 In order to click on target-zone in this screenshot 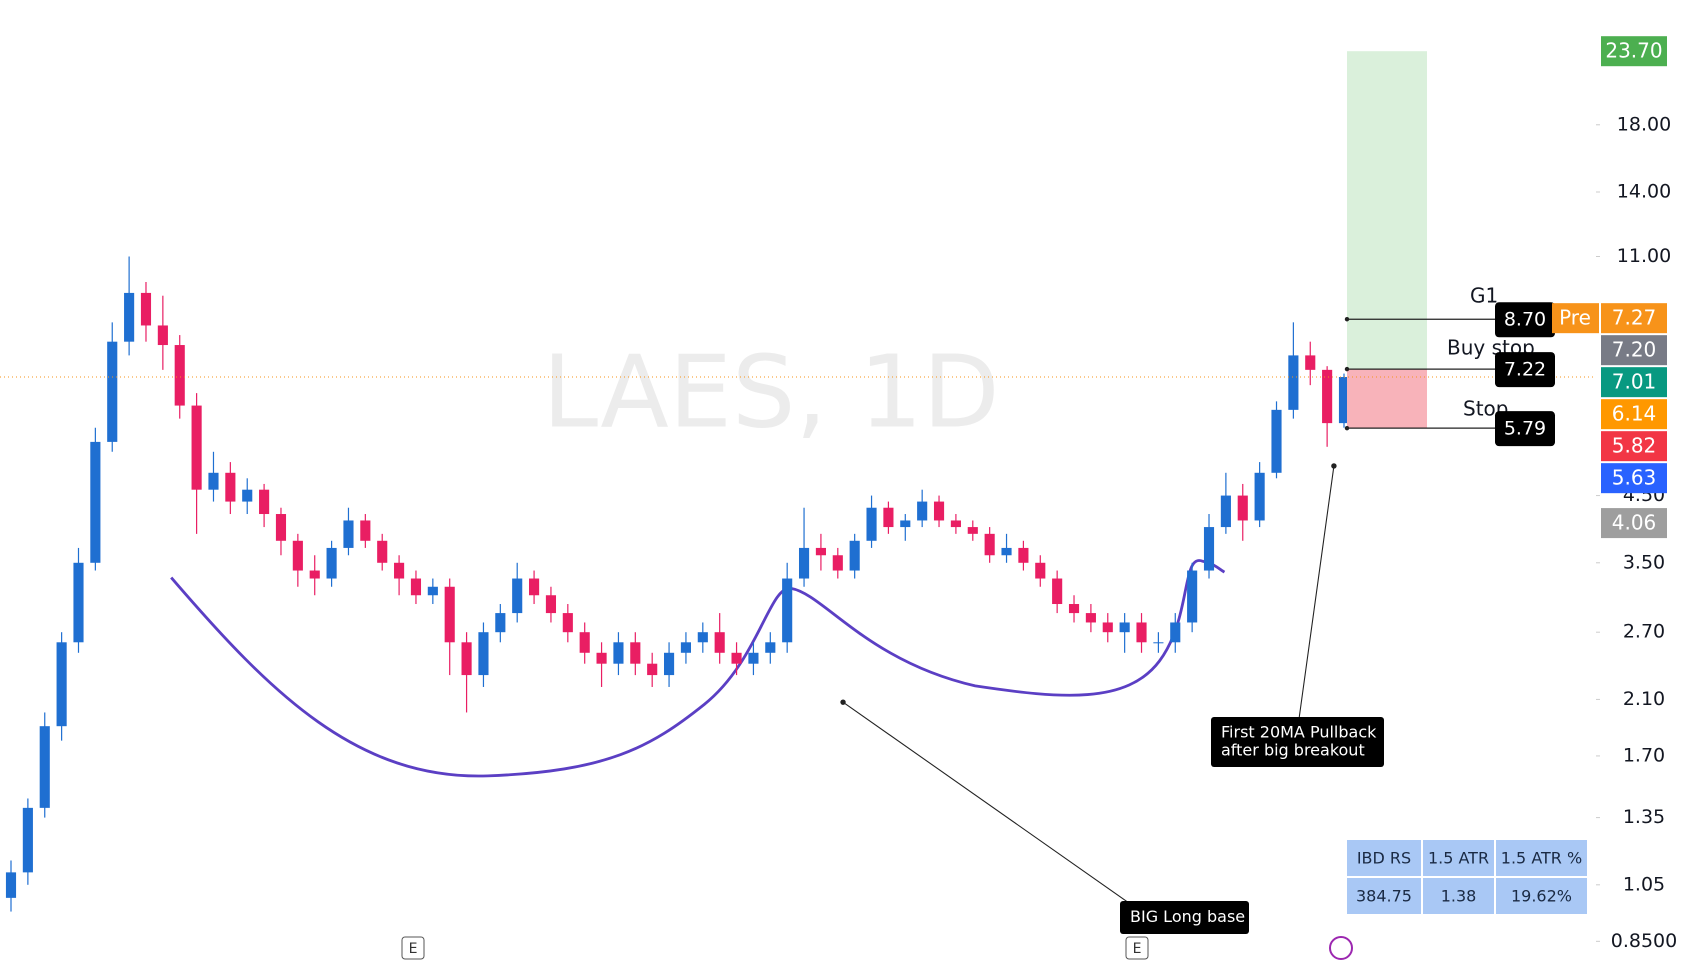, I will do `click(1387, 210)`.